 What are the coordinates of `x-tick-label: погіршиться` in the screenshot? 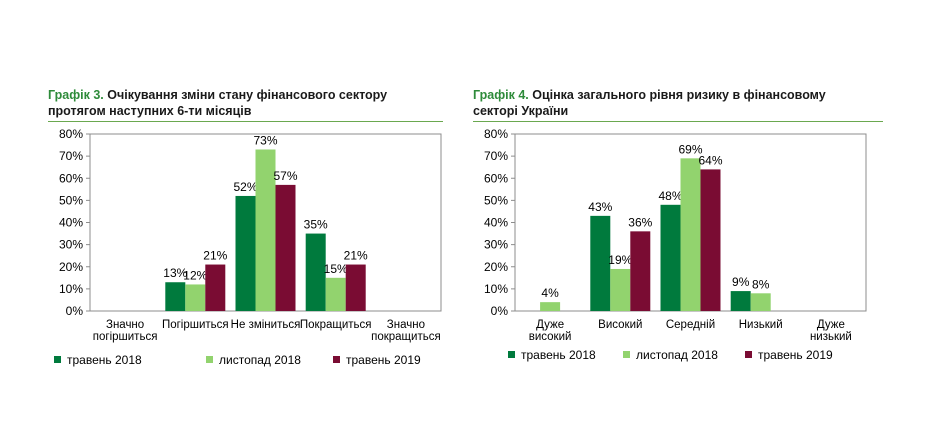 It's located at (125, 337).